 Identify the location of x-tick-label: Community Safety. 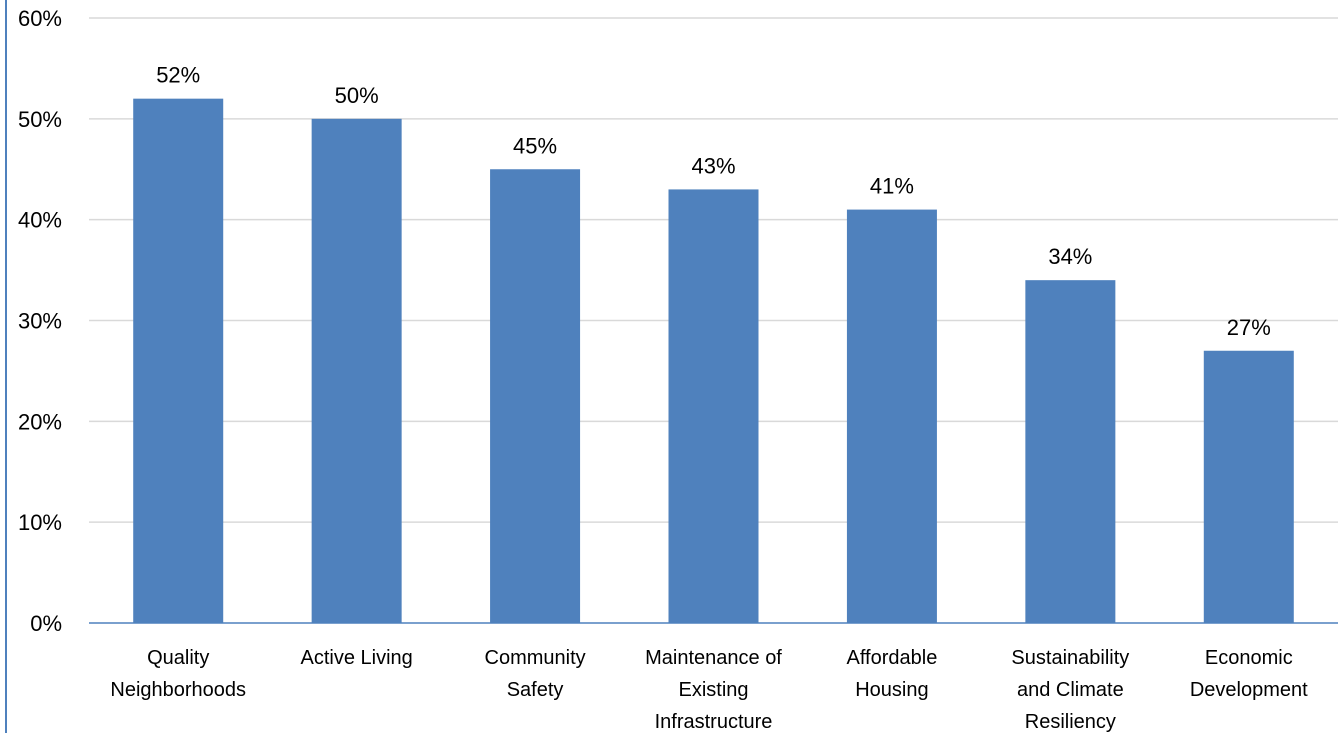
(535, 674).